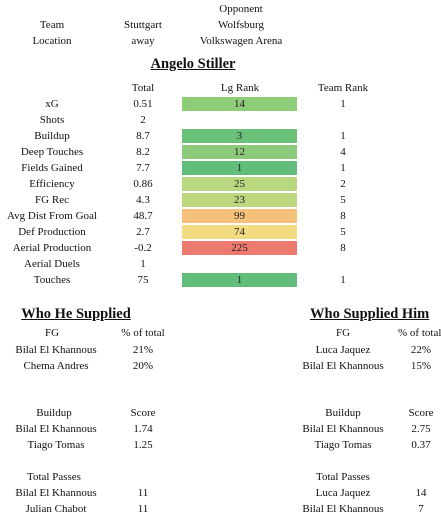 This screenshot has width=441, height=521. I want to click on supplied-buildup-name: Bilal El Khannous, so click(56, 429).